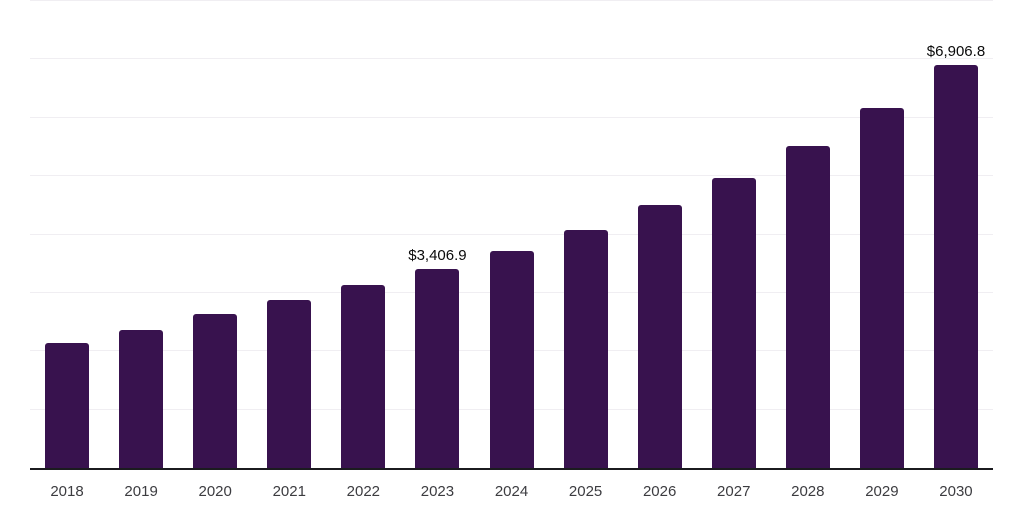 This screenshot has height=512, width=1024. I want to click on bar-2028, so click(807, 307).